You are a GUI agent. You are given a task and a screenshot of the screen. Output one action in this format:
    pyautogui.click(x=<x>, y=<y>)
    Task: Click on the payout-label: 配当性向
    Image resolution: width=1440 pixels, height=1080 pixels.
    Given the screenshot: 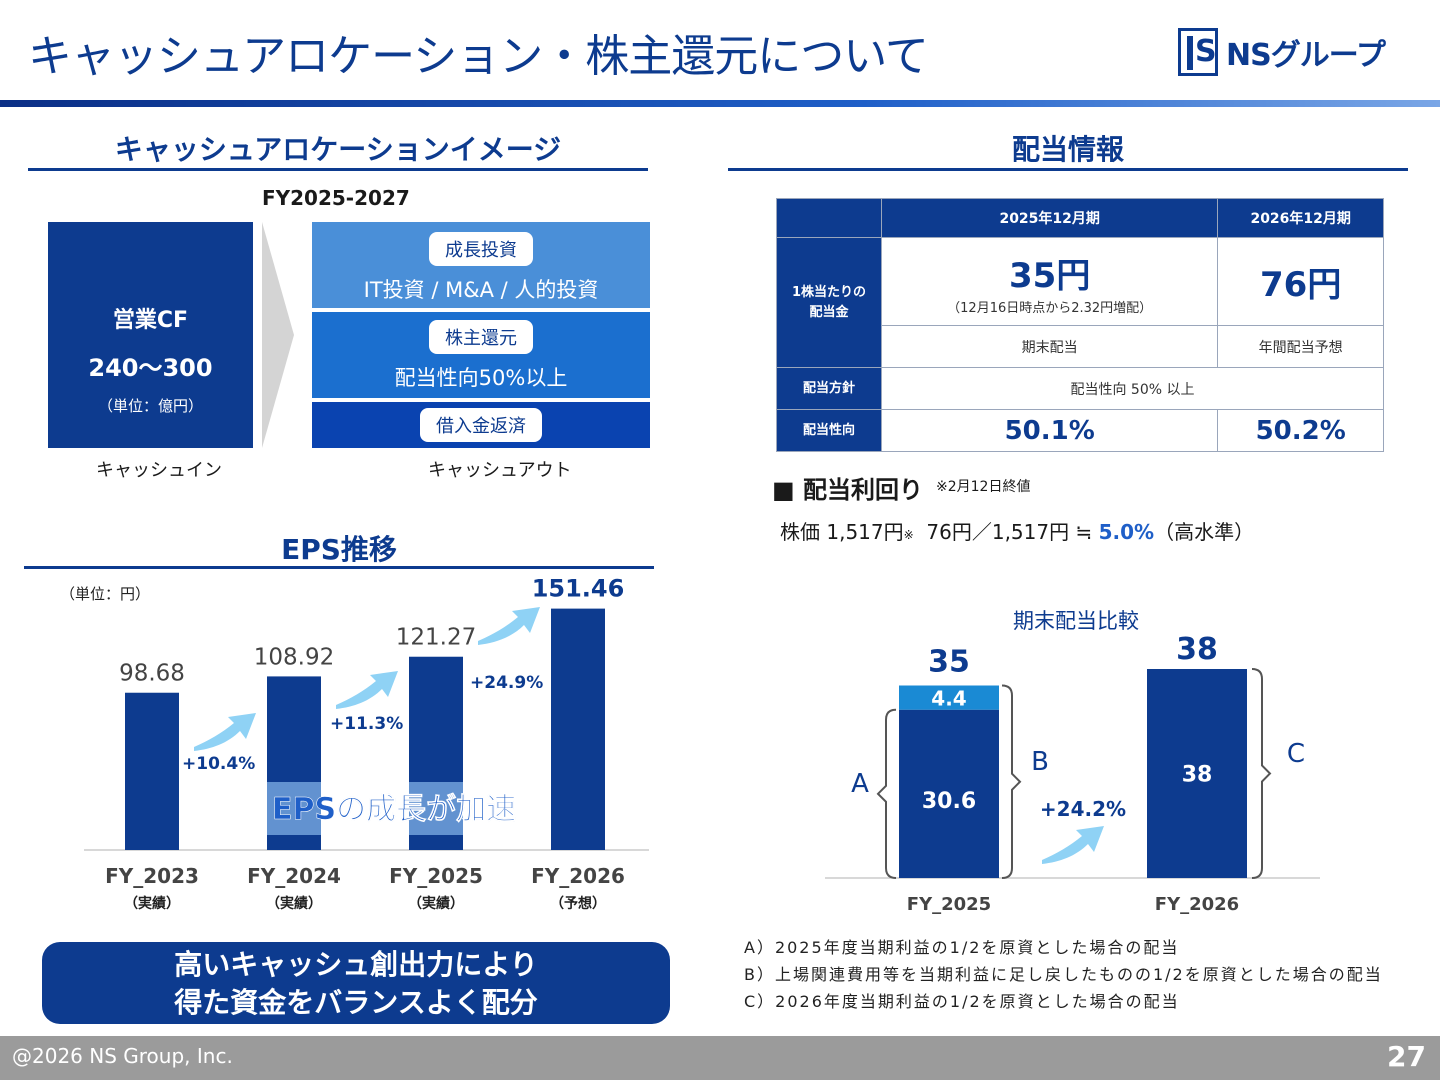 What is the action you would take?
    pyautogui.click(x=829, y=430)
    